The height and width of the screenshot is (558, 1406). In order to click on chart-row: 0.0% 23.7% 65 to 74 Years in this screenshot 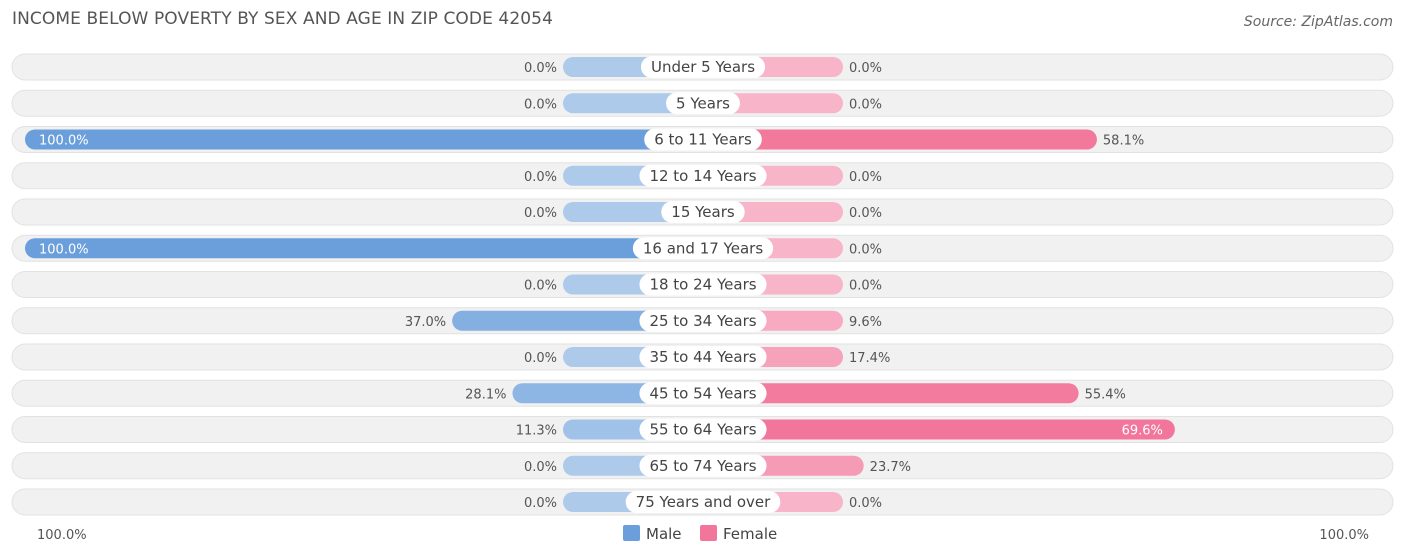, I will do `click(702, 466)`.